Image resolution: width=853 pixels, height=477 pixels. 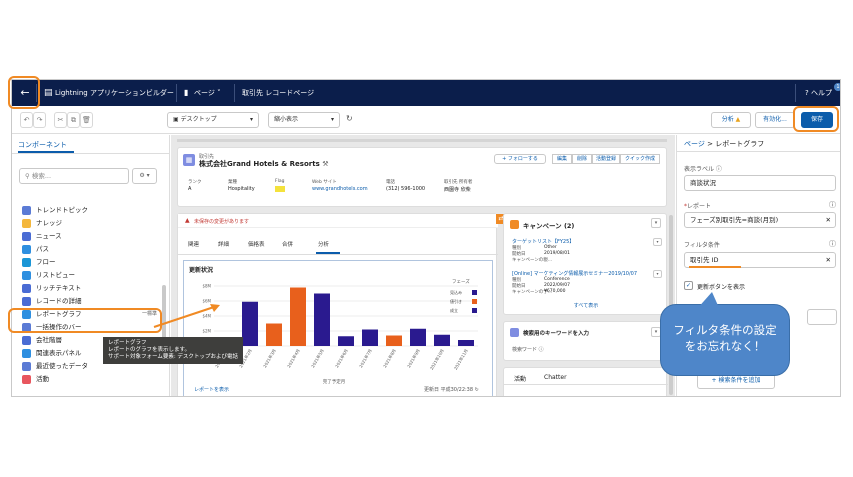 What do you see at coordinates (474, 310) in the screenshot?
I see `legend-swatch` at bounding box center [474, 310].